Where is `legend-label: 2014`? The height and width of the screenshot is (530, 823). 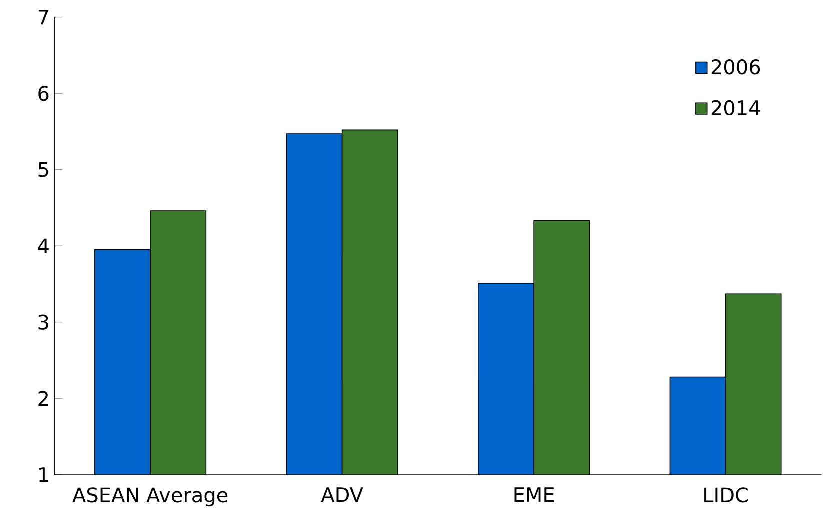
legend-label: 2014 is located at coordinates (736, 108).